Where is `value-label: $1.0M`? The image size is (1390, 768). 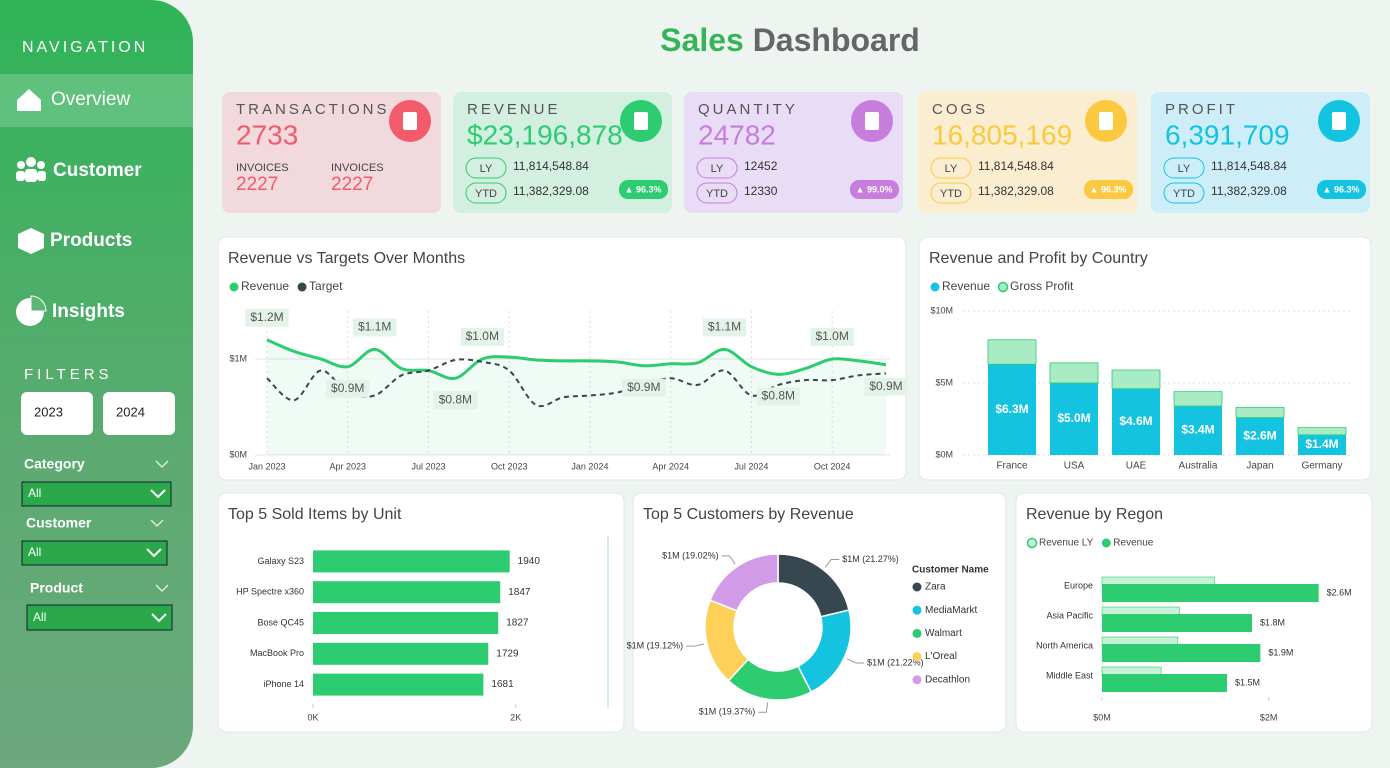 value-label: $1.0M is located at coordinates (831, 336).